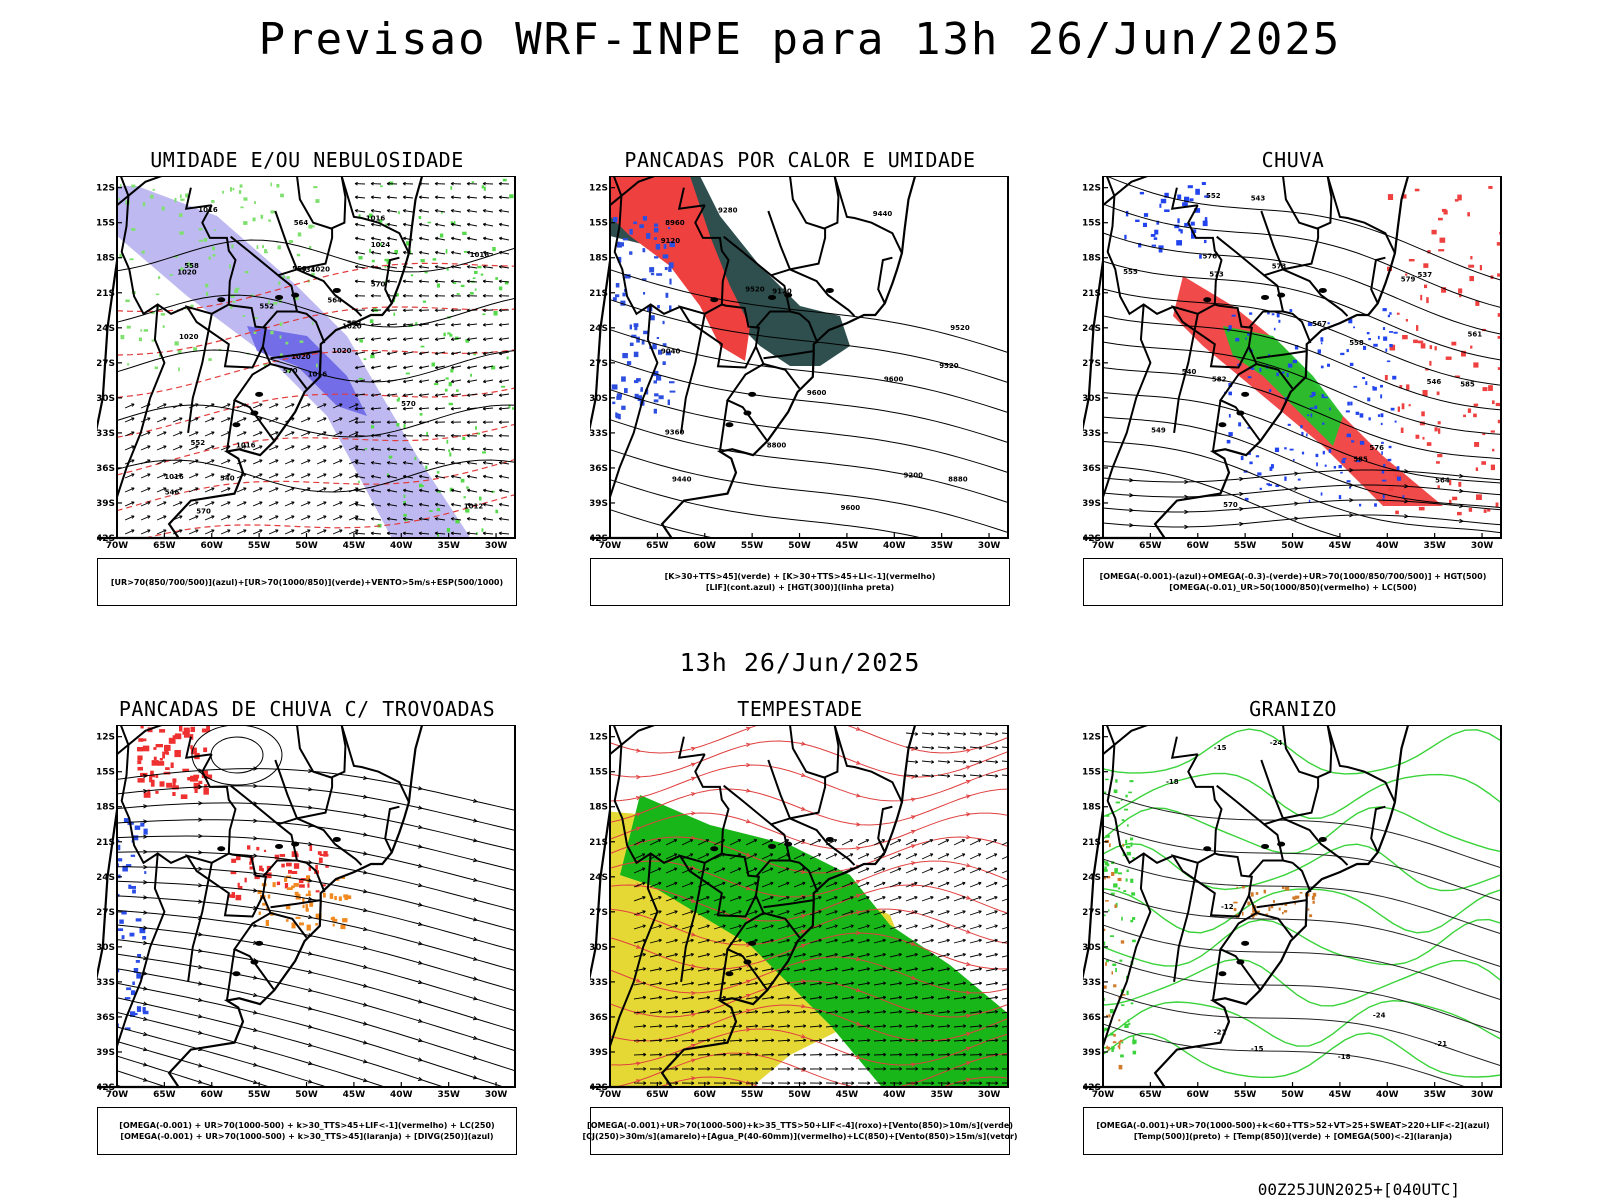 The width and height of the screenshot is (1600, 1200). Describe the element at coordinates (1302, 929) in the screenshot. I see `temp-500-contour` at that location.